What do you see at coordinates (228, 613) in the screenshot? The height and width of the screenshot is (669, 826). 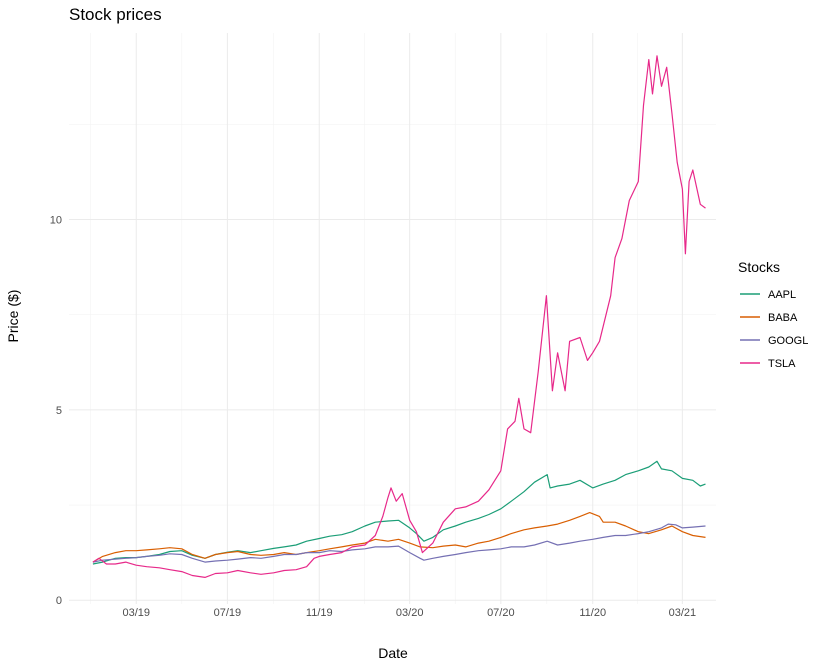 I see `x-tick-label: 07/19` at bounding box center [228, 613].